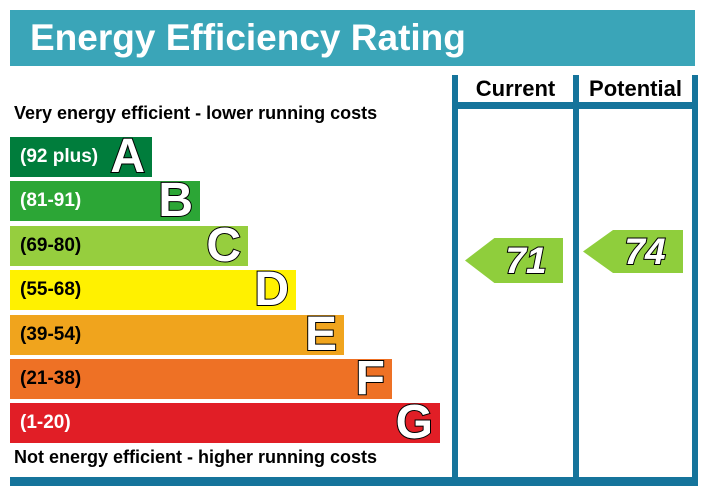  Describe the element at coordinates (455, 280) in the screenshot. I see `table-border-left` at that location.